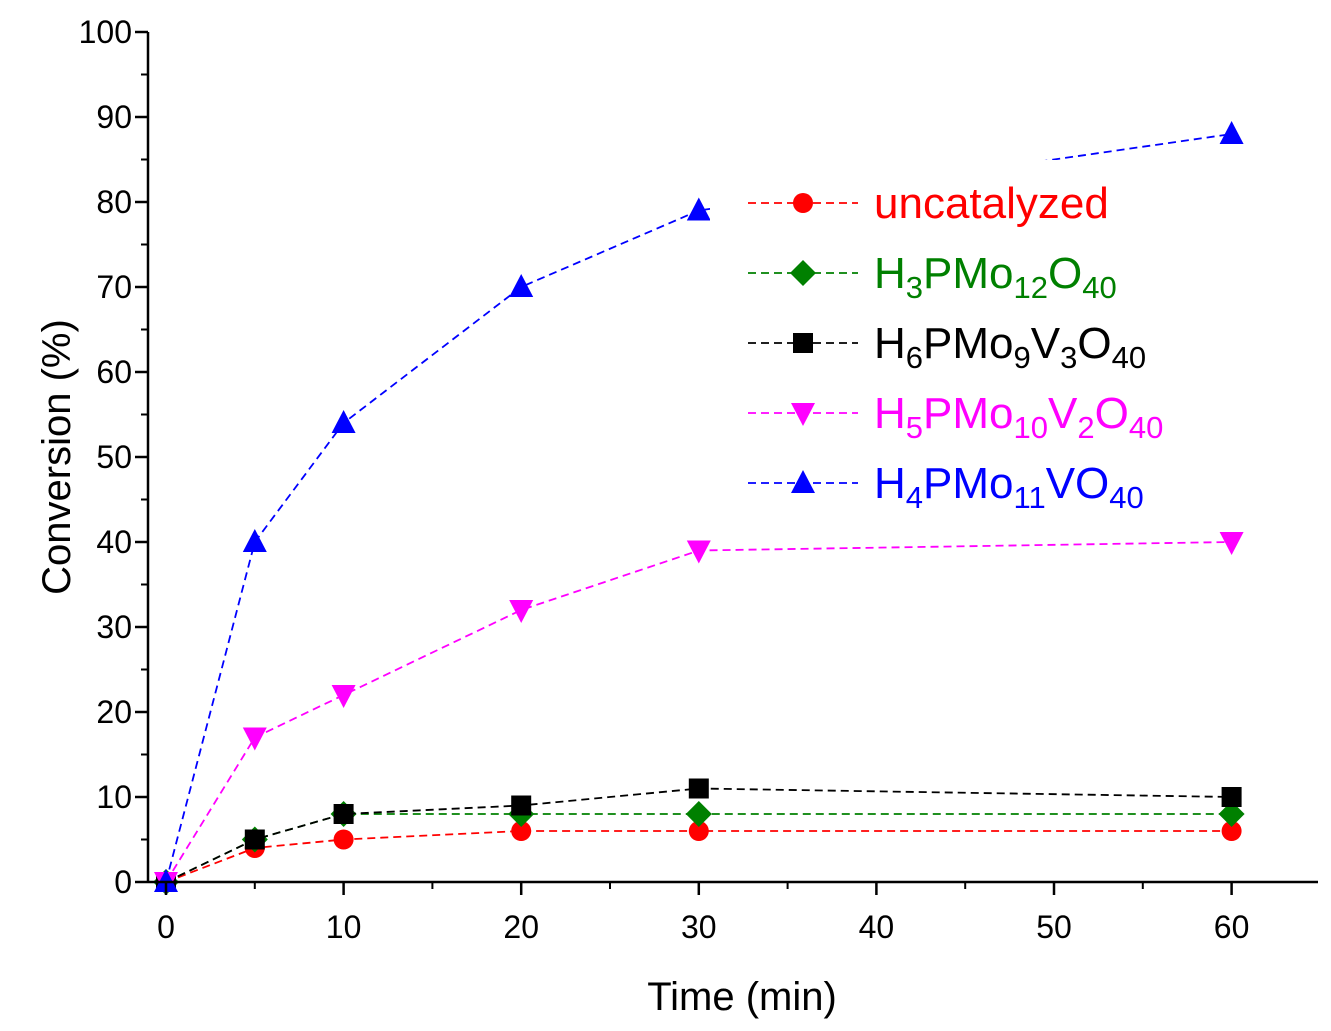 The height and width of the screenshot is (1031, 1331). I want to click on x-tick-label-0: 0, so click(166, 927).